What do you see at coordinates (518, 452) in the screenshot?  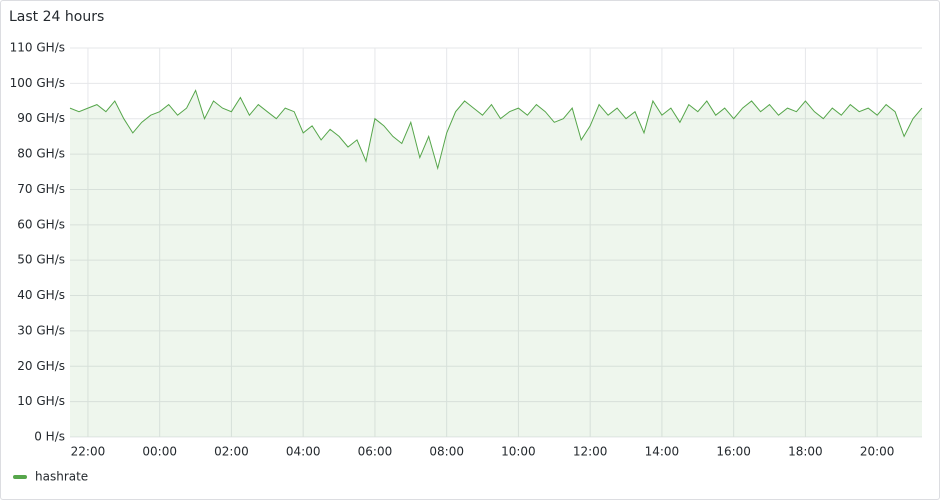 I see `x-tick-label: 10:00` at bounding box center [518, 452].